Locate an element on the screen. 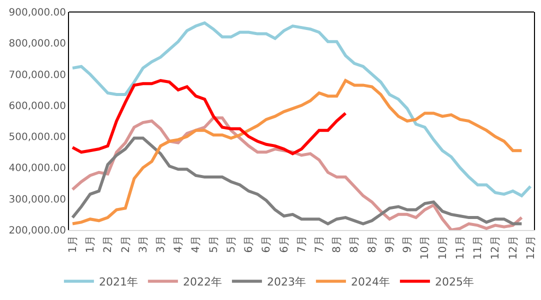 The image size is (541, 300). legend-label: 2022年 is located at coordinates (202, 282).